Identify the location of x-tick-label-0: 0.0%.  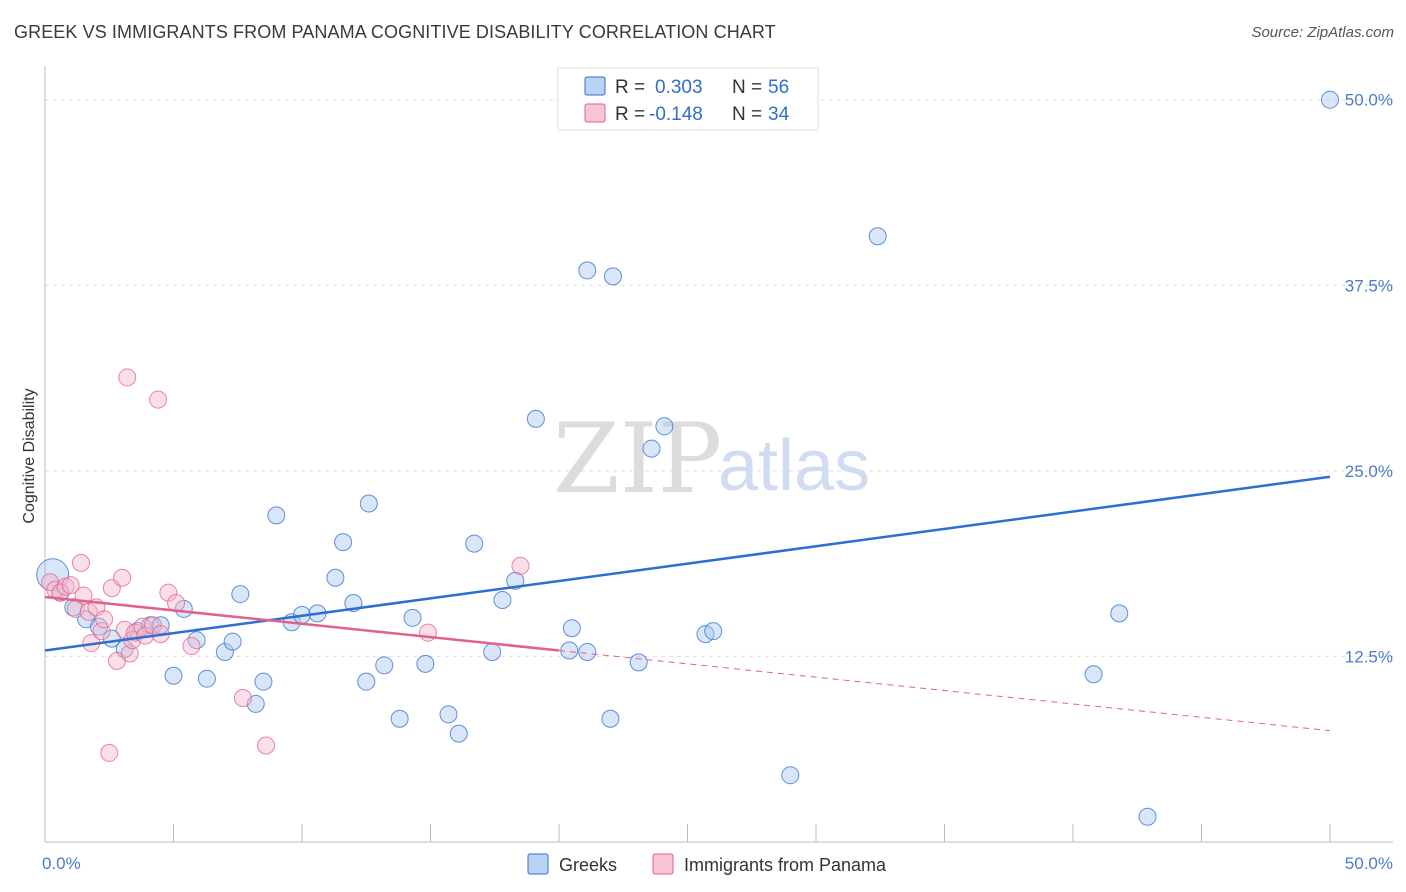
(61, 863).